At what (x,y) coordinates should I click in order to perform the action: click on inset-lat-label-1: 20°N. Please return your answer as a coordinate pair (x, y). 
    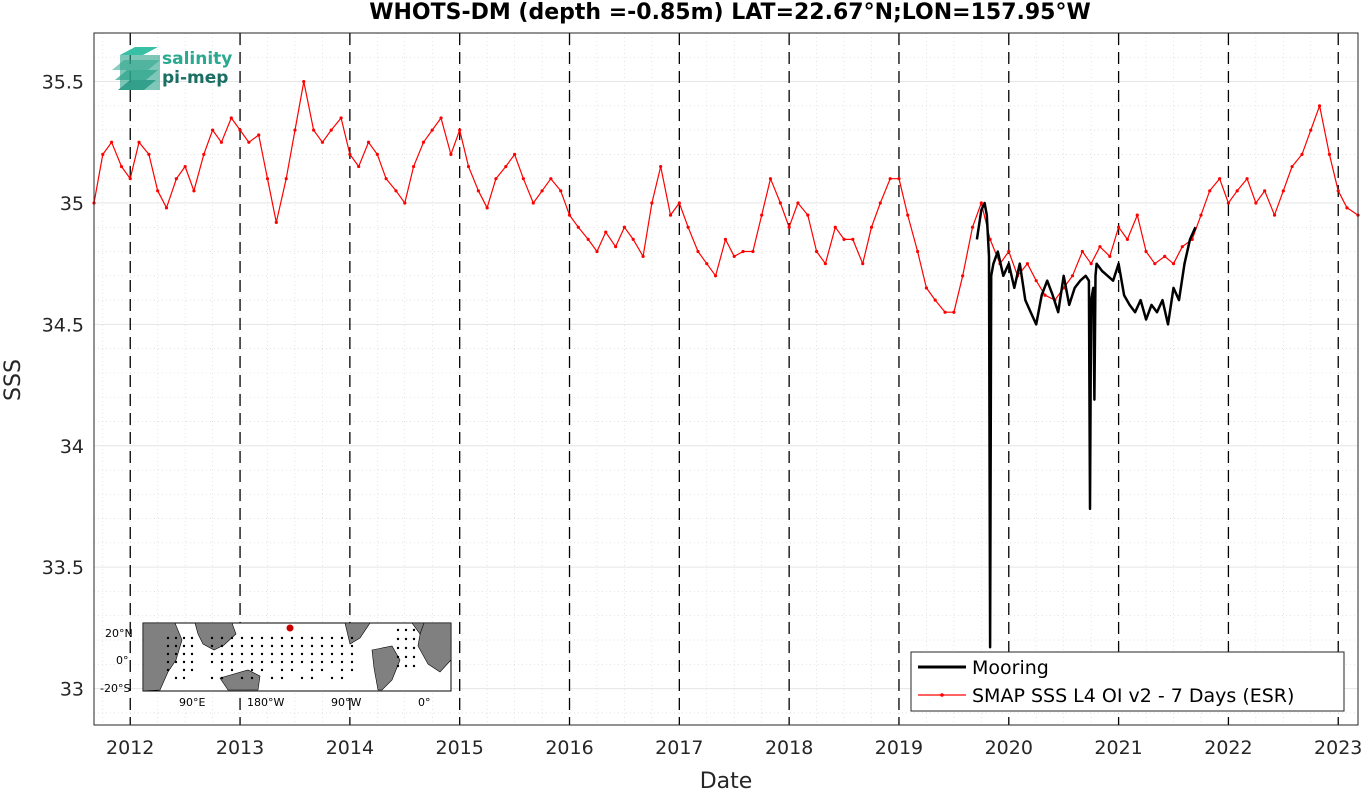
    Looking at the image, I should click on (119, 633).